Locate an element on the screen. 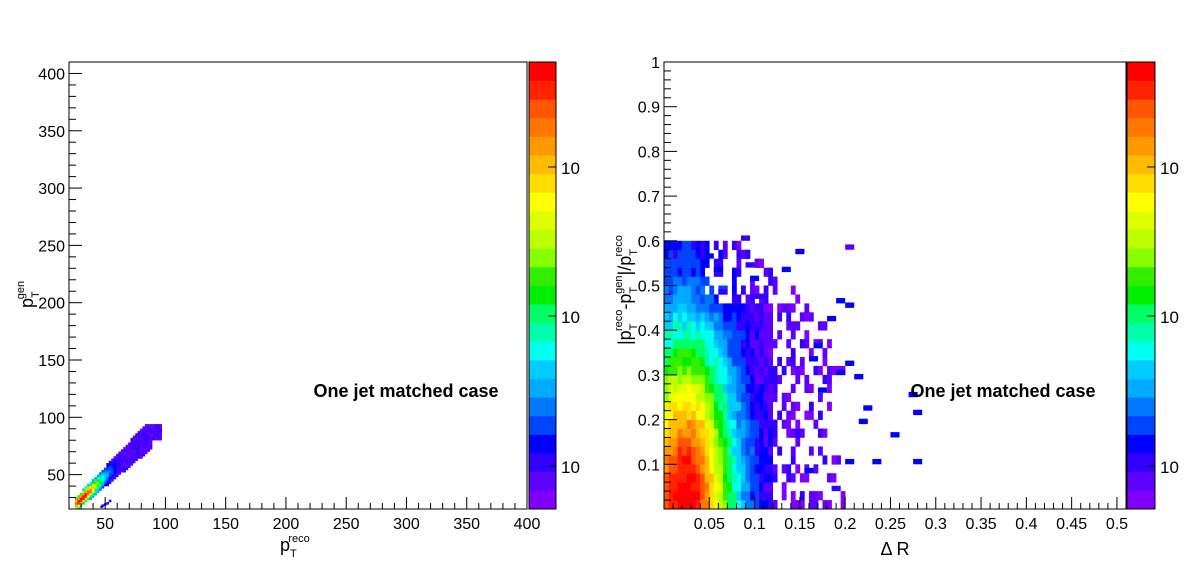 Image resolution: width=1196 pixels, height=572 pixels. colorbar-tick-label: 10 is located at coordinates (570, 467).